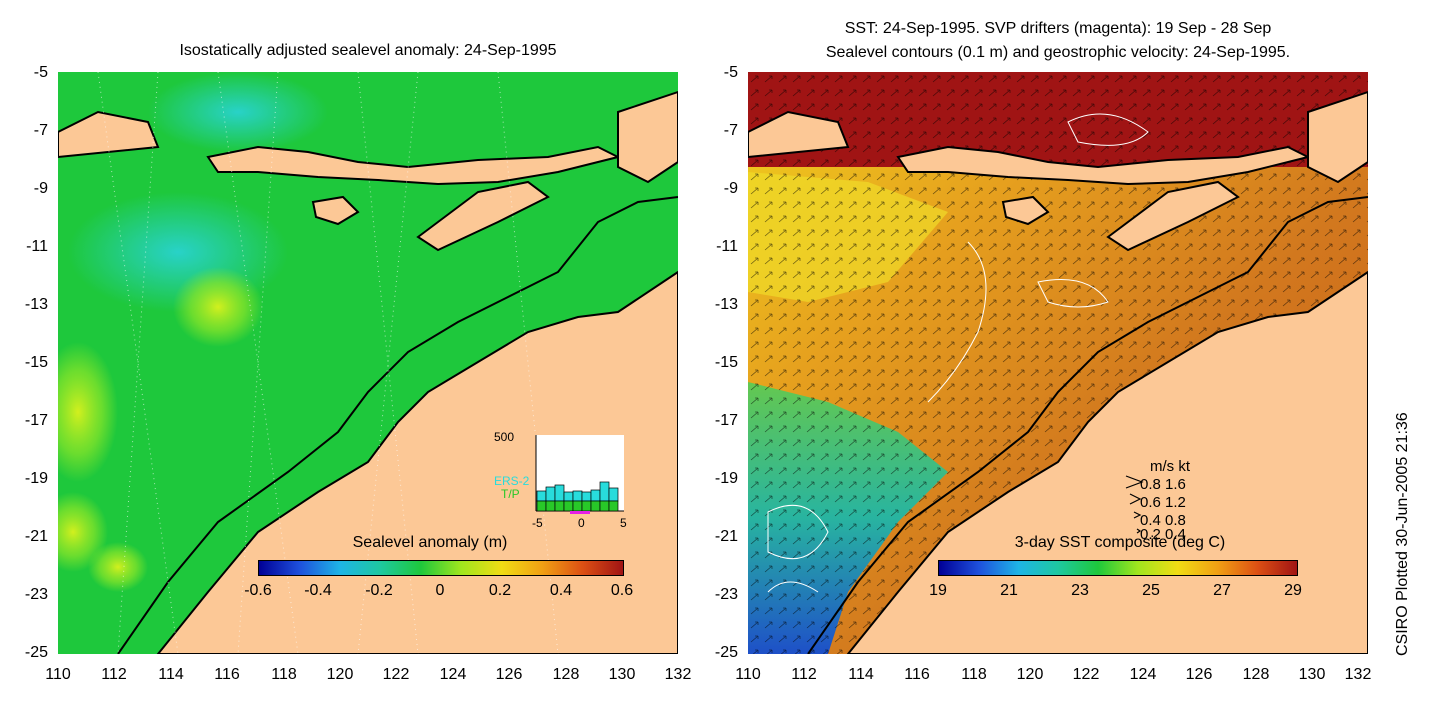 This screenshot has width=1440, height=720. What do you see at coordinates (577, 506) in the screenshot?
I see `histogram-tp-bars` at bounding box center [577, 506].